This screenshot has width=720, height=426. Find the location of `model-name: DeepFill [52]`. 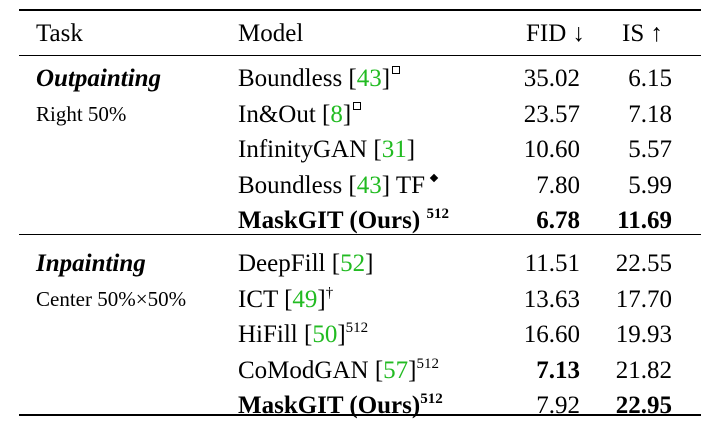

model-name: DeepFill [52] is located at coordinates (306, 263).